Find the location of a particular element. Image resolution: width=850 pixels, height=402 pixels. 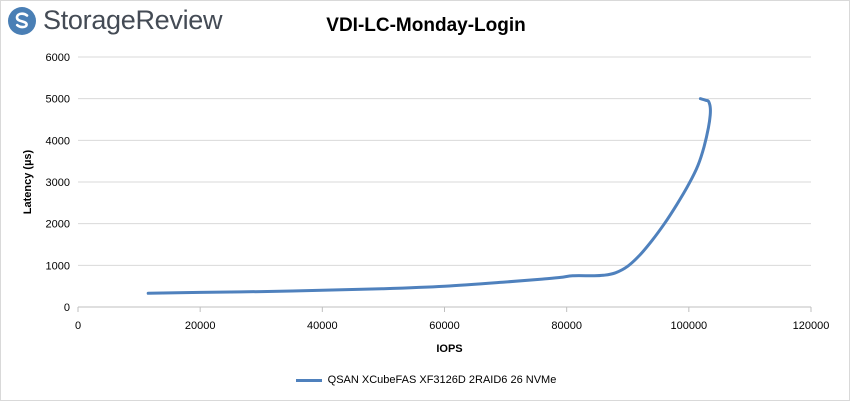

y-tick-label: 1000 is located at coordinates (58, 266).